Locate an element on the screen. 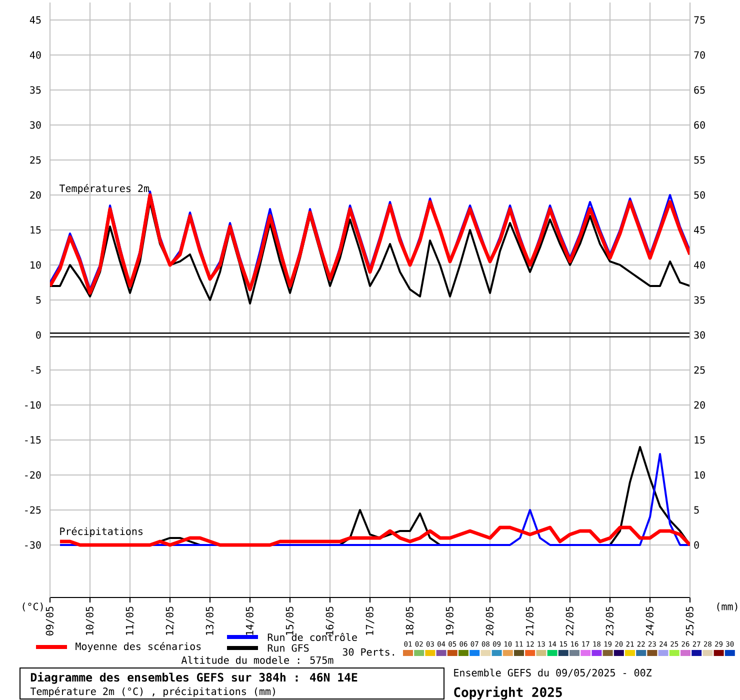 The height and width of the screenshot is (700, 740). y2-tick-label: 40 is located at coordinates (699, 265).